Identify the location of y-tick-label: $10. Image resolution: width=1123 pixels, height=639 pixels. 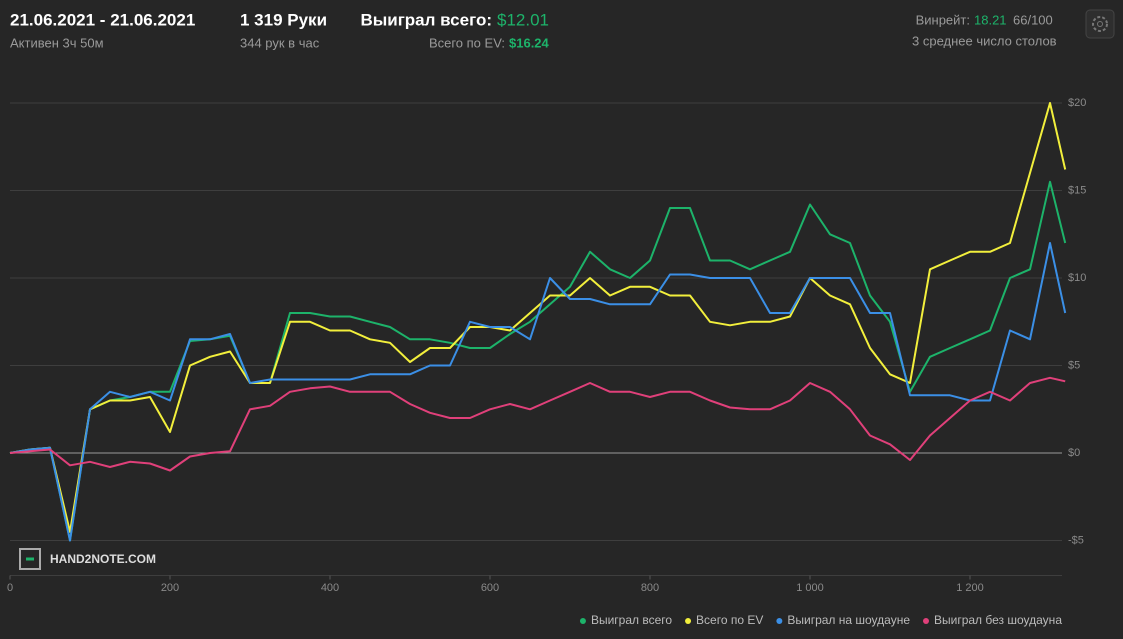
(1077, 278).